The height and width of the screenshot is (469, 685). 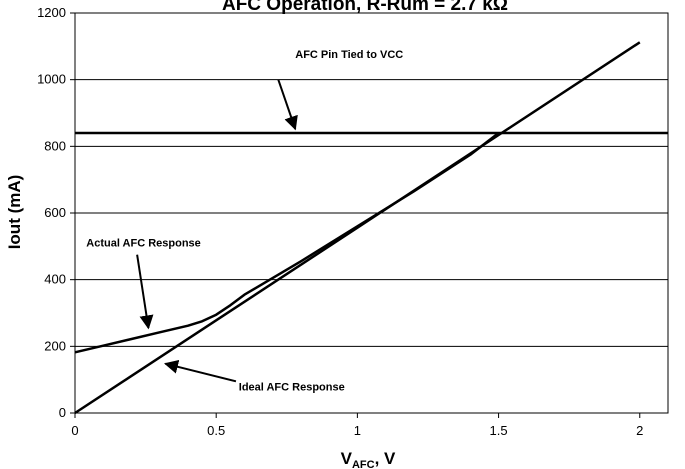 What do you see at coordinates (200, 371) in the screenshot?
I see `annotation-arrow-ideal` at bounding box center [200, 371].